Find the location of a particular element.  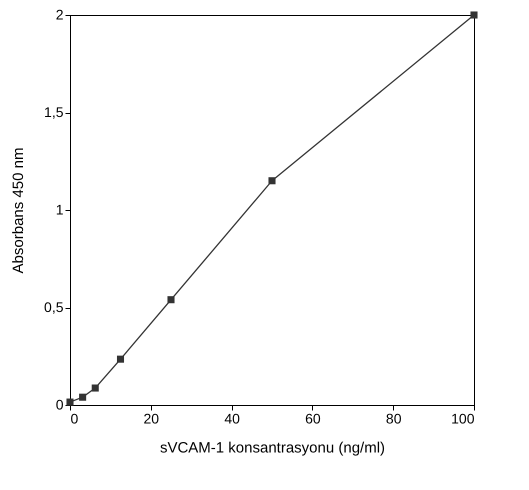

x-tick-label: 0 is located at coordinates (74, 418).